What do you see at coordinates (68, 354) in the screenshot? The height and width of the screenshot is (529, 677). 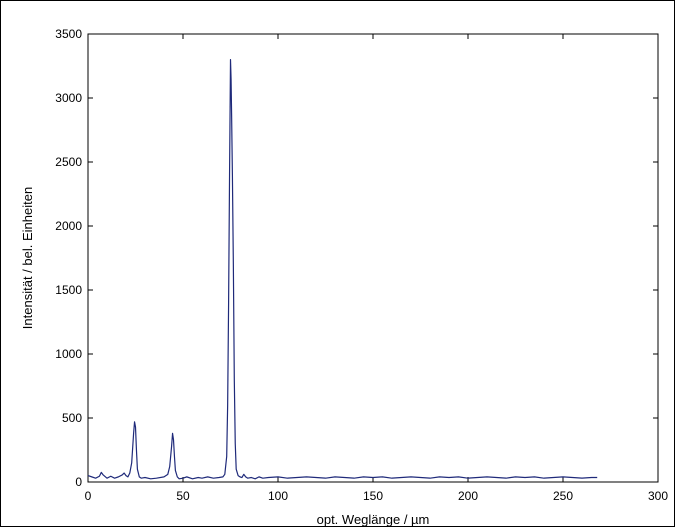 I see `y-tick-label: 1000` at bounding box center [68, 354].